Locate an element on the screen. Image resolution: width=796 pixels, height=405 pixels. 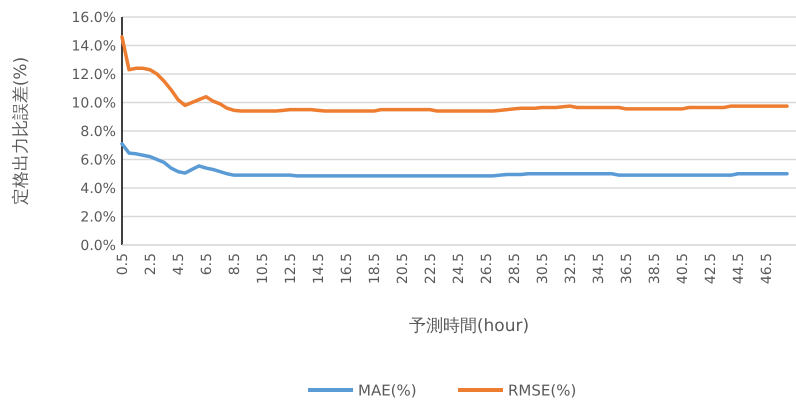
y-tick-label: 4.0% is located at coordinates (98, 188).